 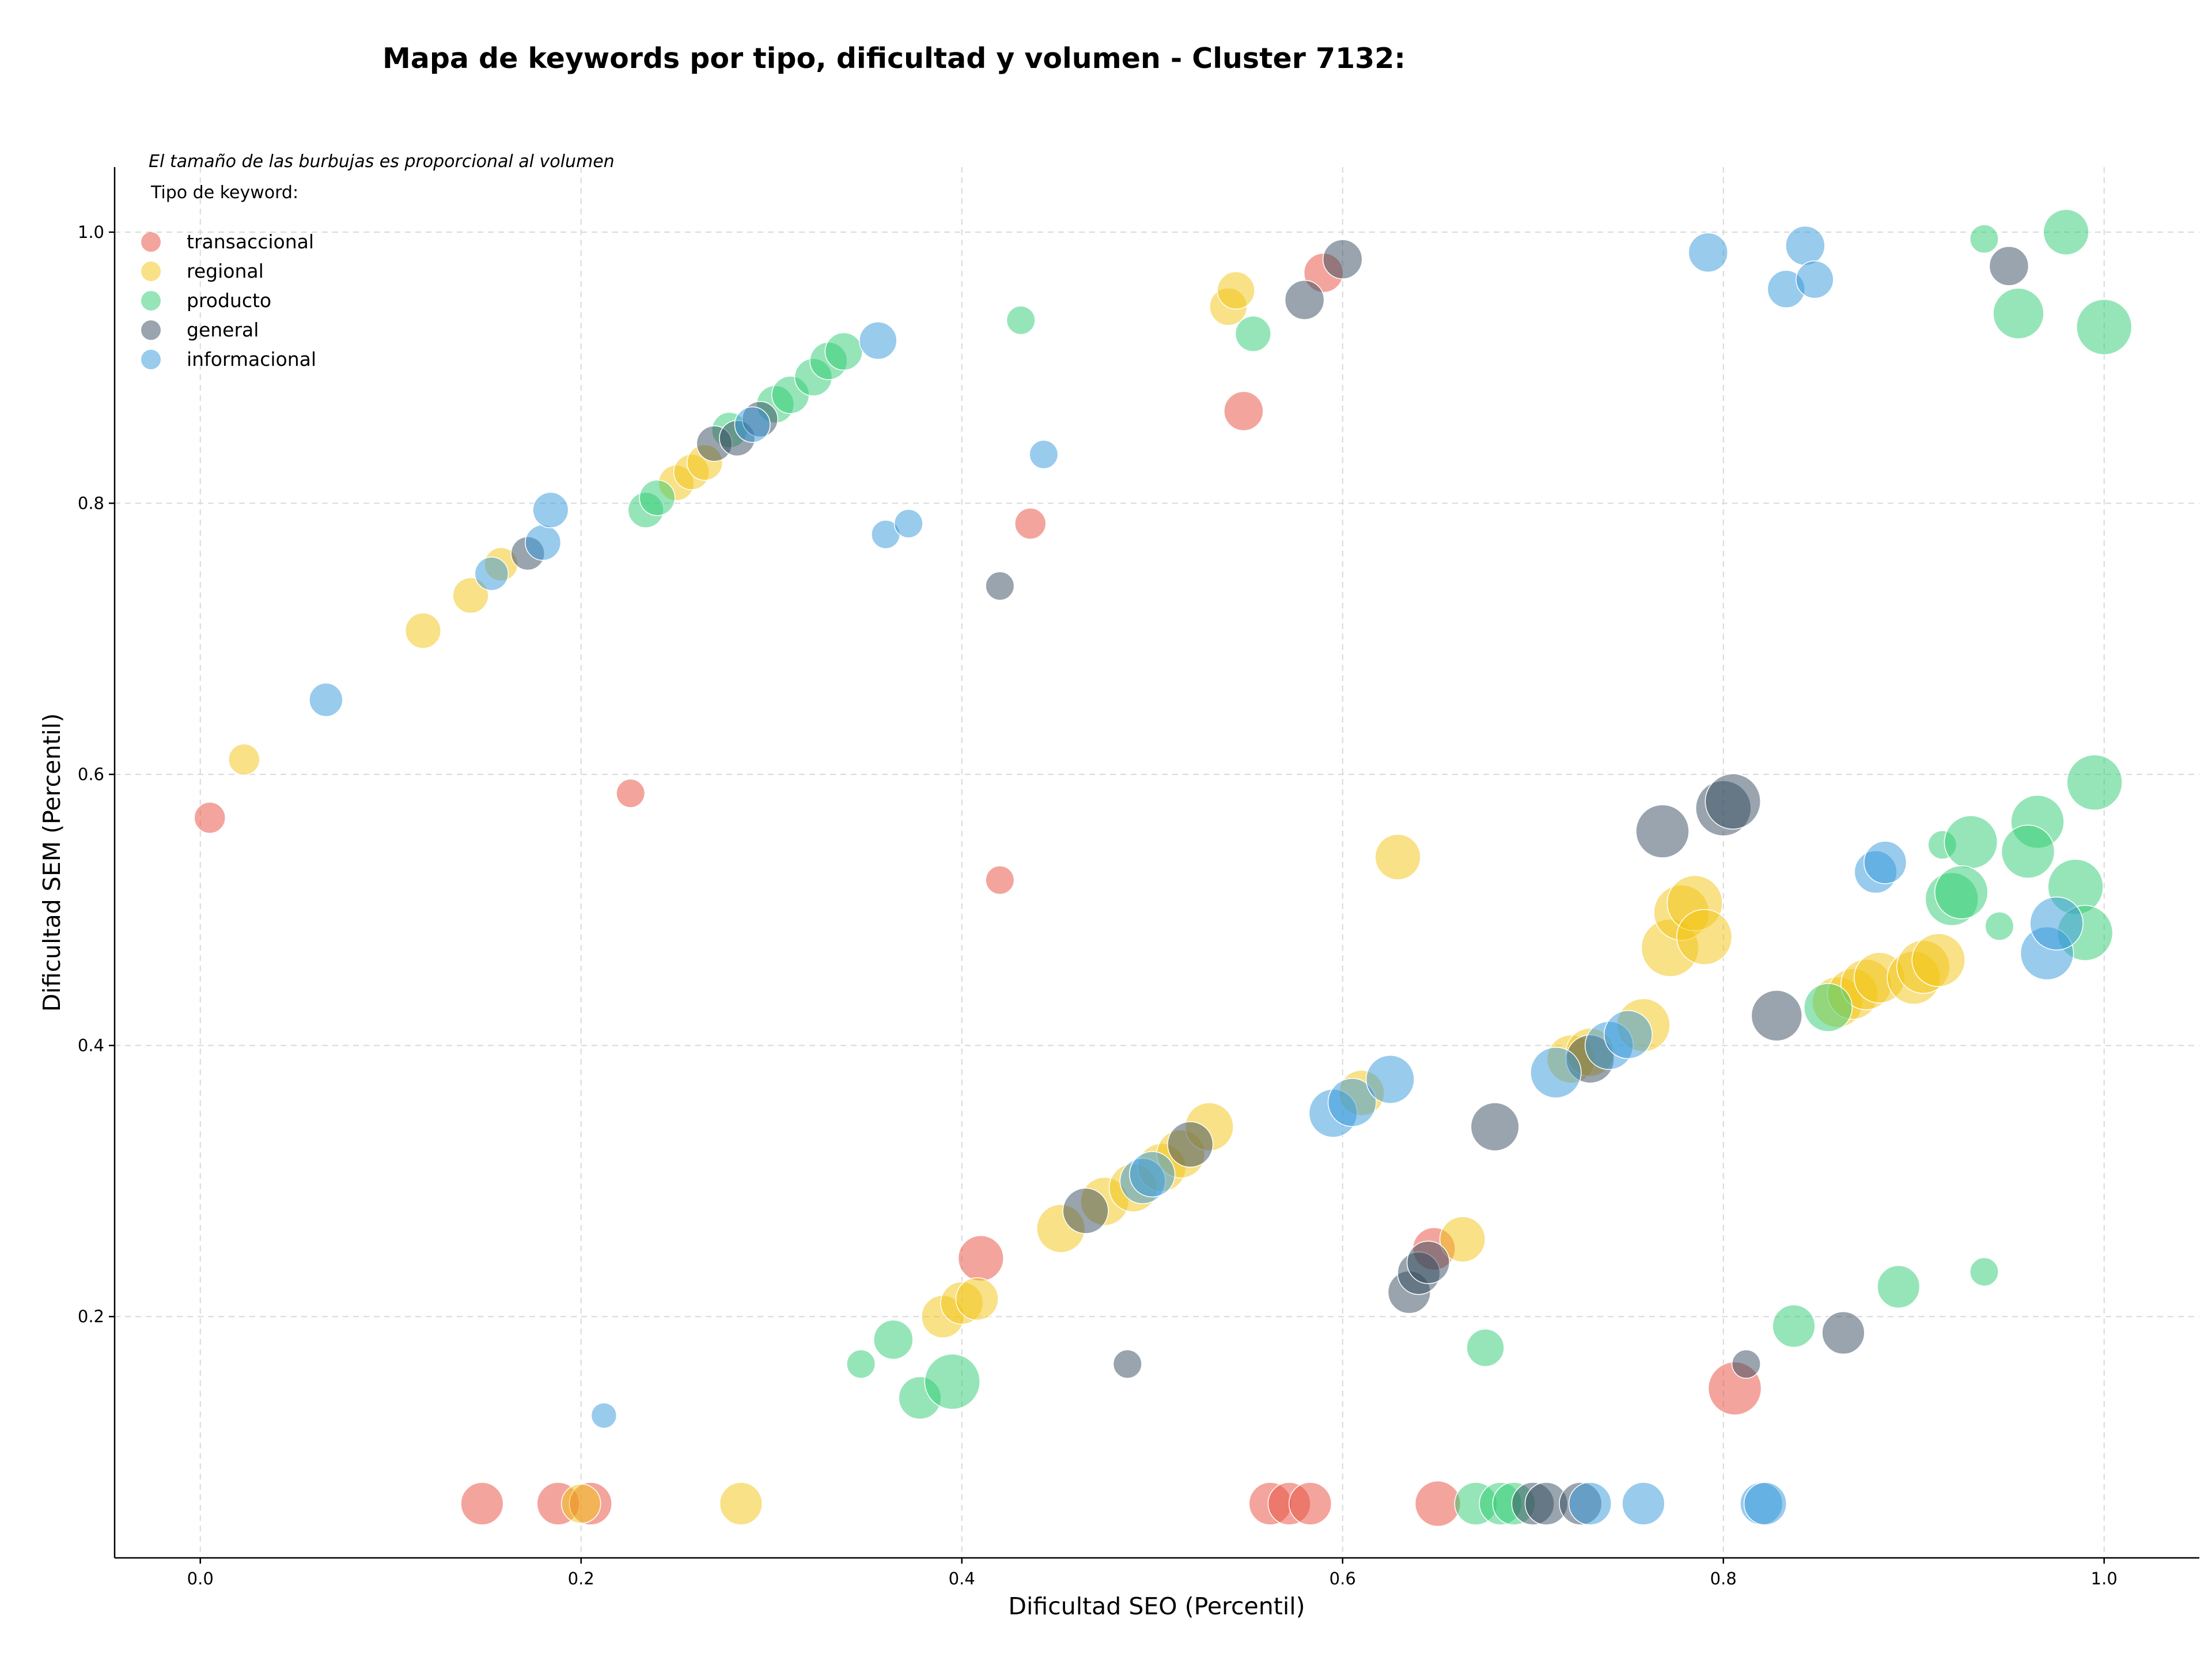 I want to click on x-axis-label: Dificultad SEO (Percentil), so click(x=1156, y=1606).